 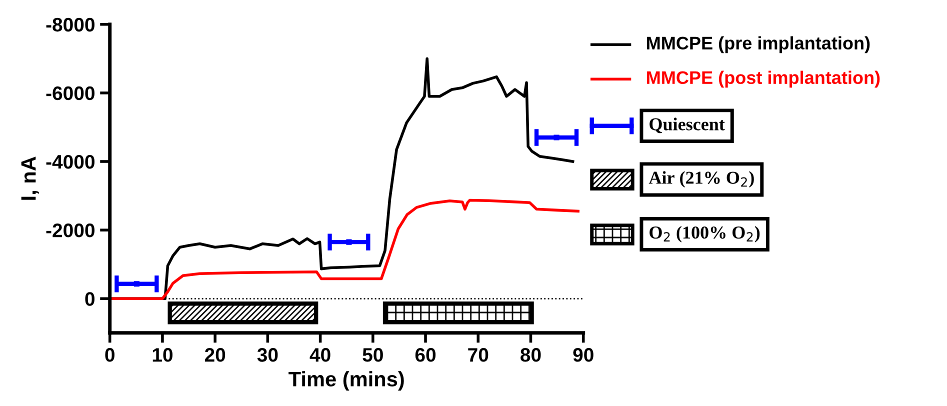 I want to click on x-tick-label: 0, so click(x=109, y=355).